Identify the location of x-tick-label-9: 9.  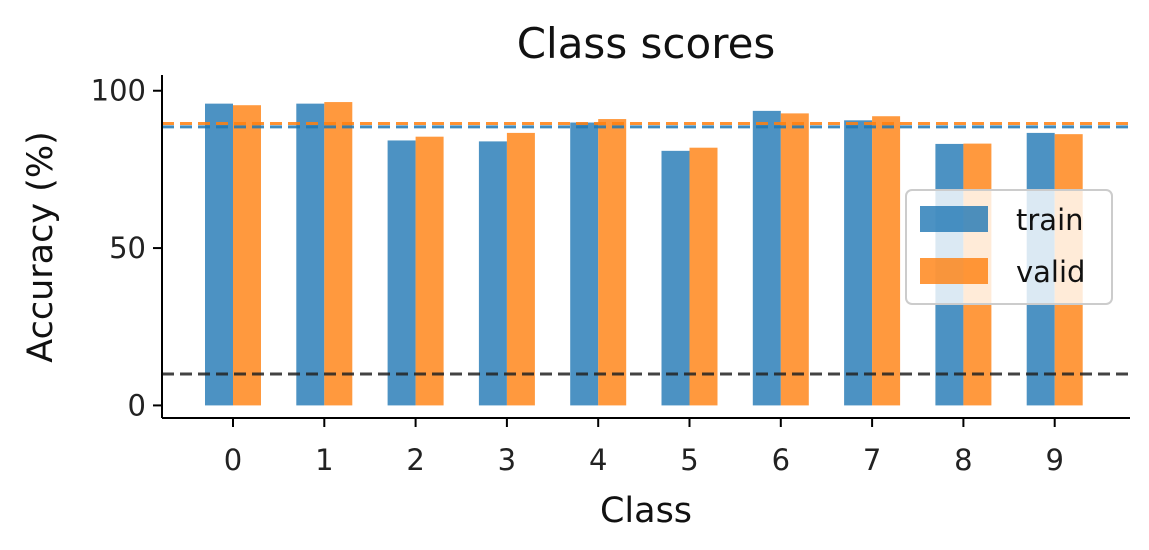
(1054, 460).